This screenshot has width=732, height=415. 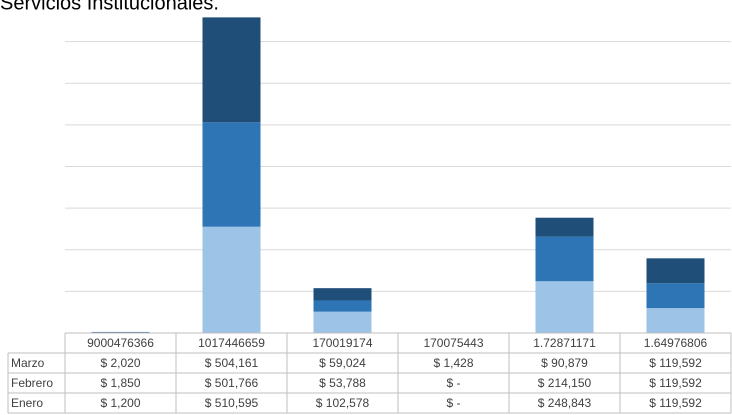 I want to click on x-tick-label: 170019174, so click(x=342, y=343).